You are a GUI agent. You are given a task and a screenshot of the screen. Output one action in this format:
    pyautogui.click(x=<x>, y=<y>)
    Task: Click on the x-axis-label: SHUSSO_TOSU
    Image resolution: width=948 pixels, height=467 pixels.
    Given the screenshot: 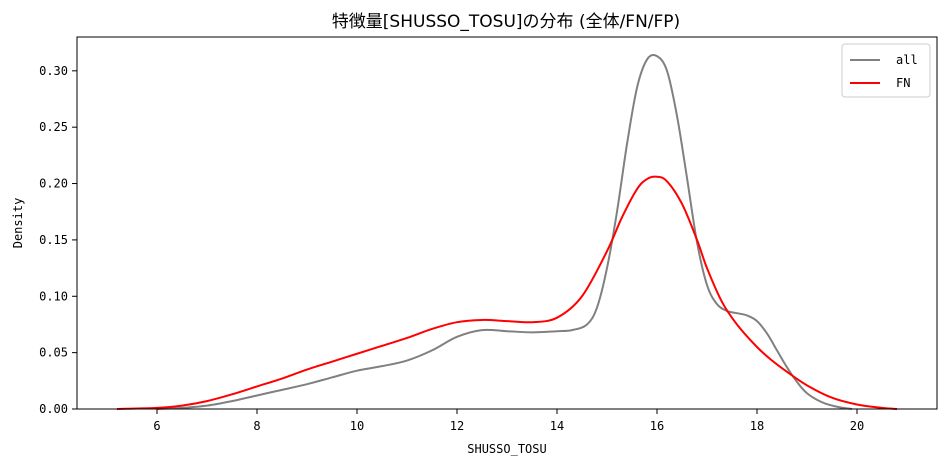 What is the action you would take?
    pyautogui.click(x=506, y=449)
    